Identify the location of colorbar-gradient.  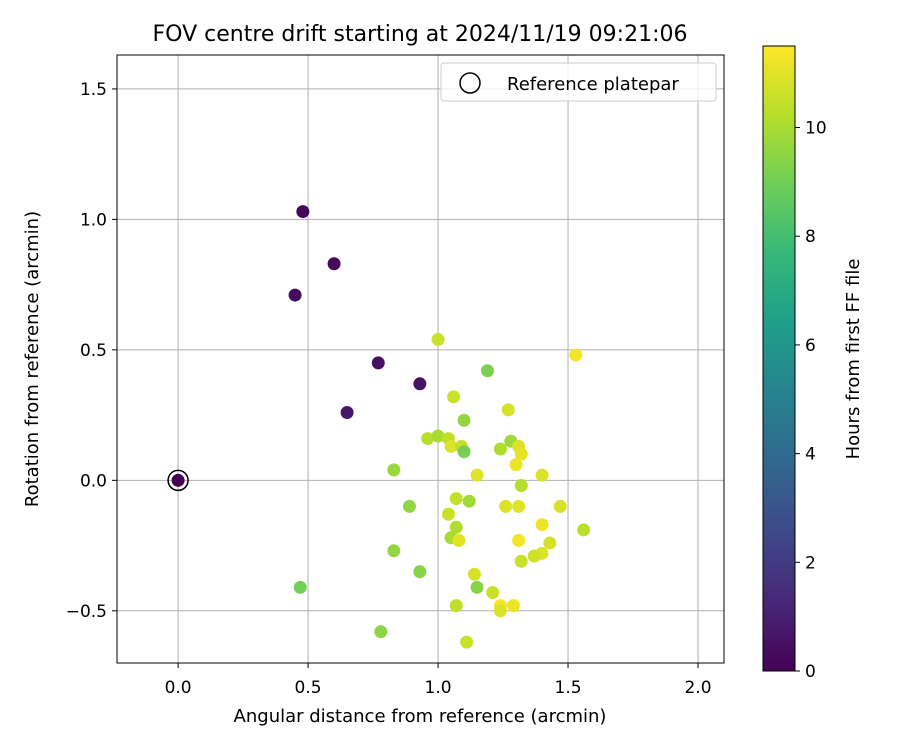
(779, 358).